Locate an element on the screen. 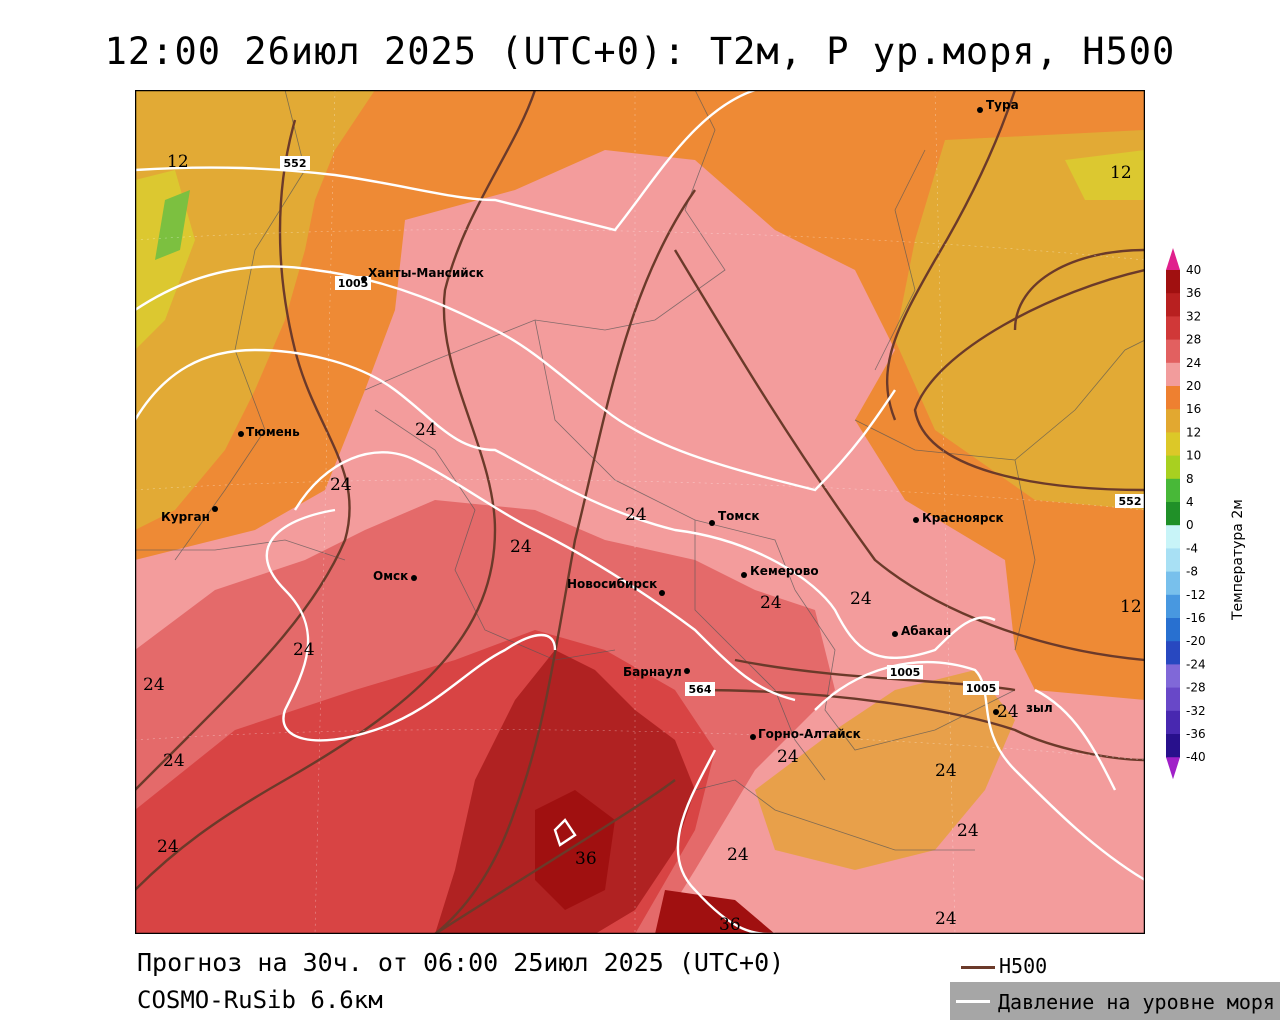 The image size is (1280, 1024). colorbar-tick-label: -12 is located at coordinates (1196, 595).